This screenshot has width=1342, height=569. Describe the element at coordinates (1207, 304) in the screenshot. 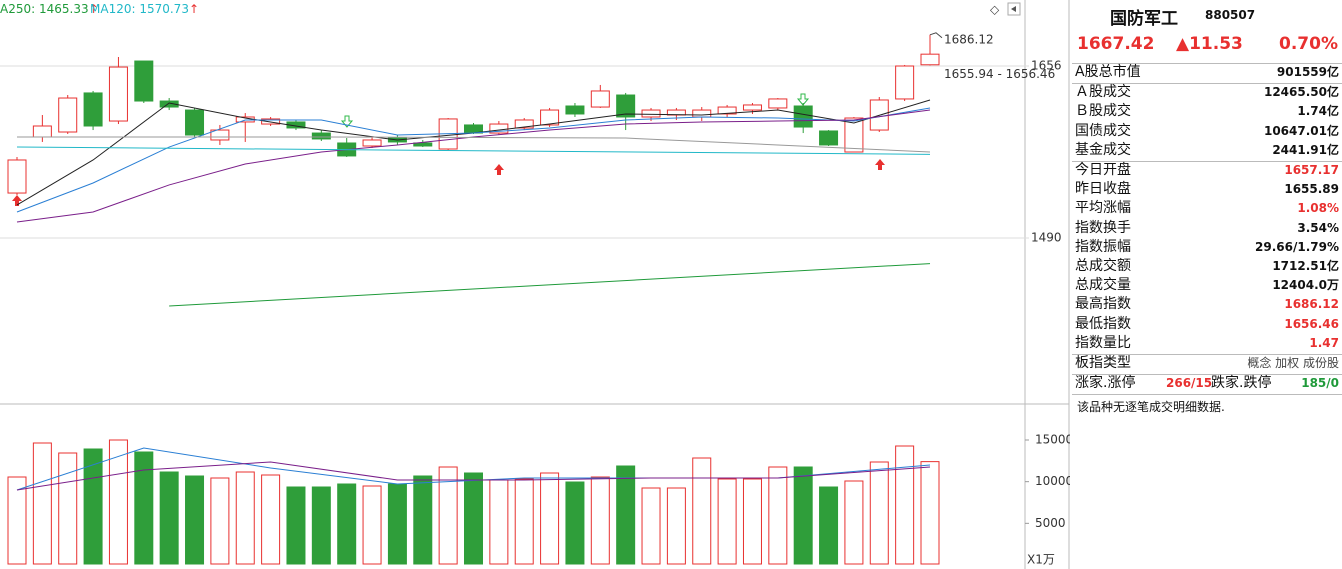

I see `info-row: 最高指数 1686.12` at that location.